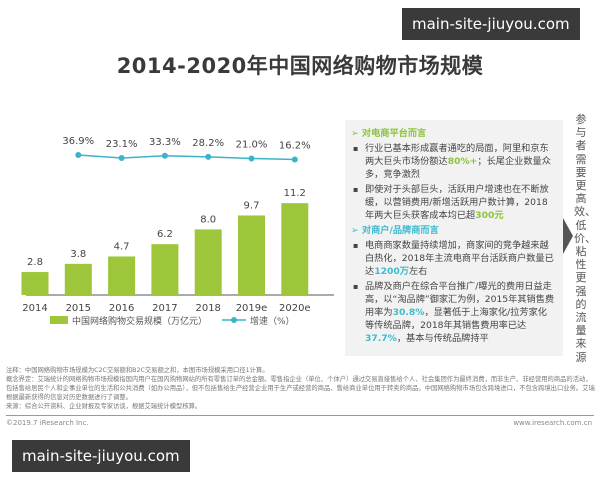 Image resolution: width=600 pixels, height=480 pixels. Describe the element at coordinates (78, 254) in the screenshot. I see `bar-label: 3.8` at that location.